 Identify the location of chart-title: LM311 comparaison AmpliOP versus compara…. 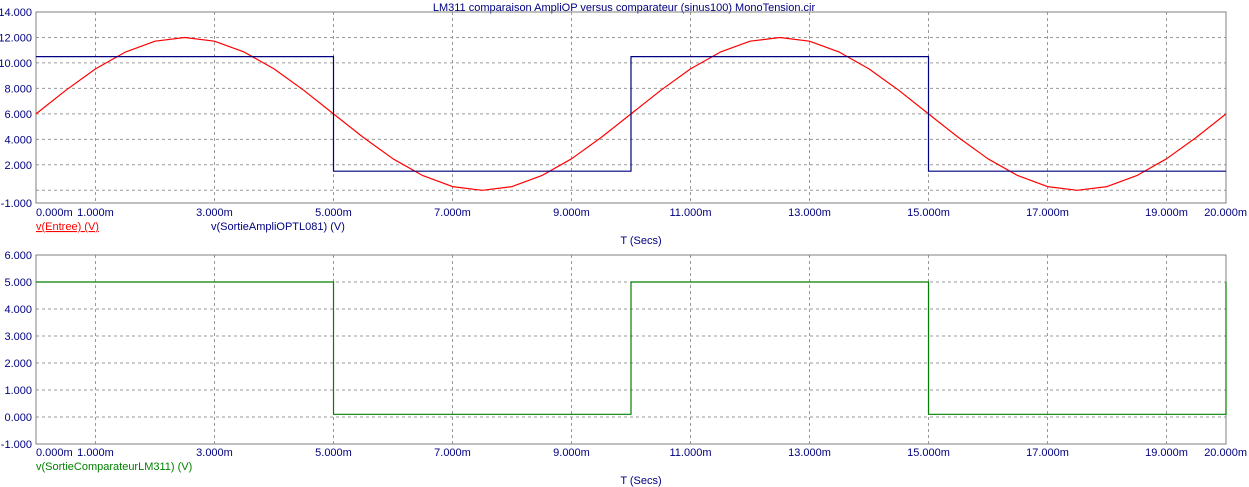
(624, 8).